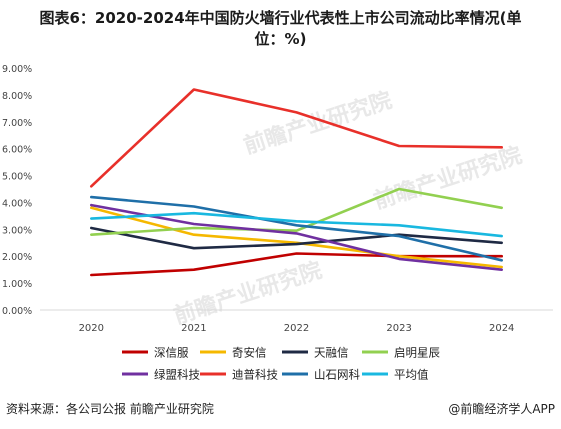 The image size is (561, 429). Describe the element at coordinates (17, 311) in the screenshot. I see `y-tick-label: 0.00%` at that location.